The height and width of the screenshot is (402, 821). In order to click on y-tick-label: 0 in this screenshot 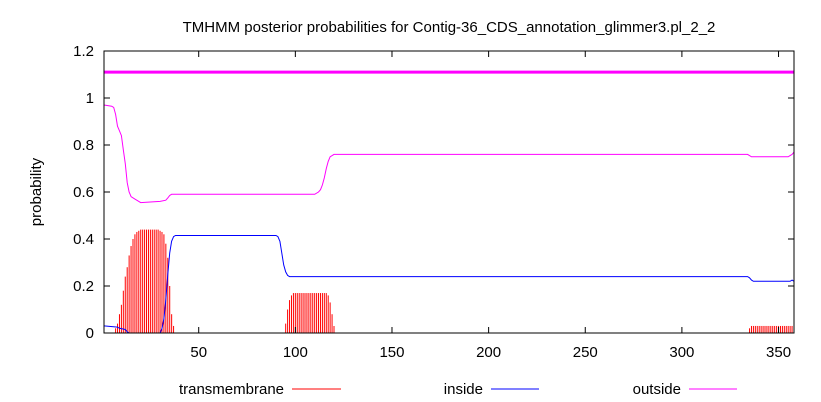, I will do `click(90, 333)`.